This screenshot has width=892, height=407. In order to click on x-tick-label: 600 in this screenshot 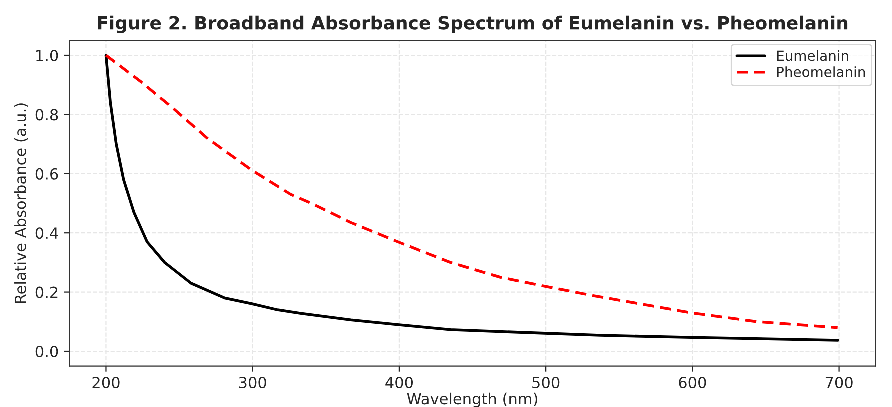, I will do `click(692, 382)`.